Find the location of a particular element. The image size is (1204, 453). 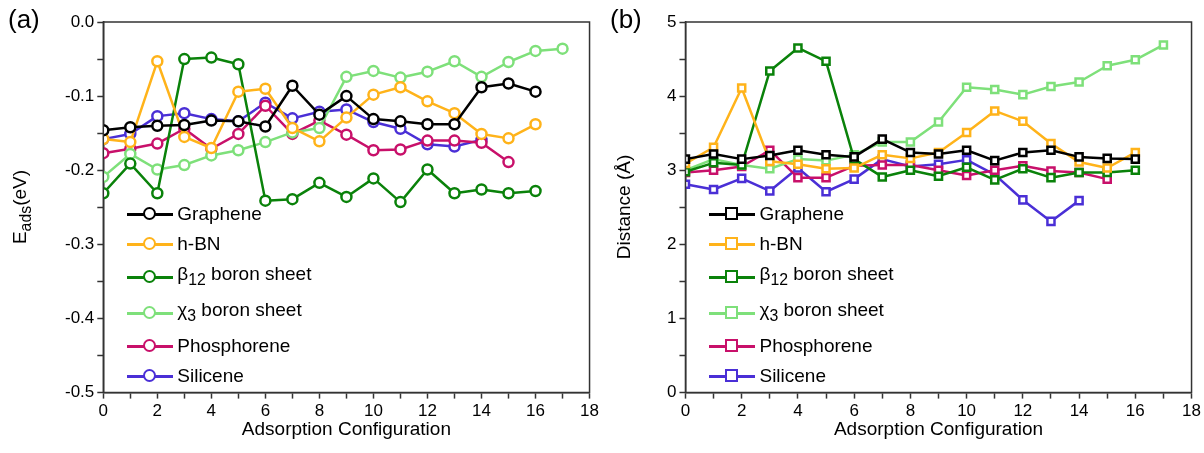

y-tick-label: -0.2 is located at coordinates (80, 169).